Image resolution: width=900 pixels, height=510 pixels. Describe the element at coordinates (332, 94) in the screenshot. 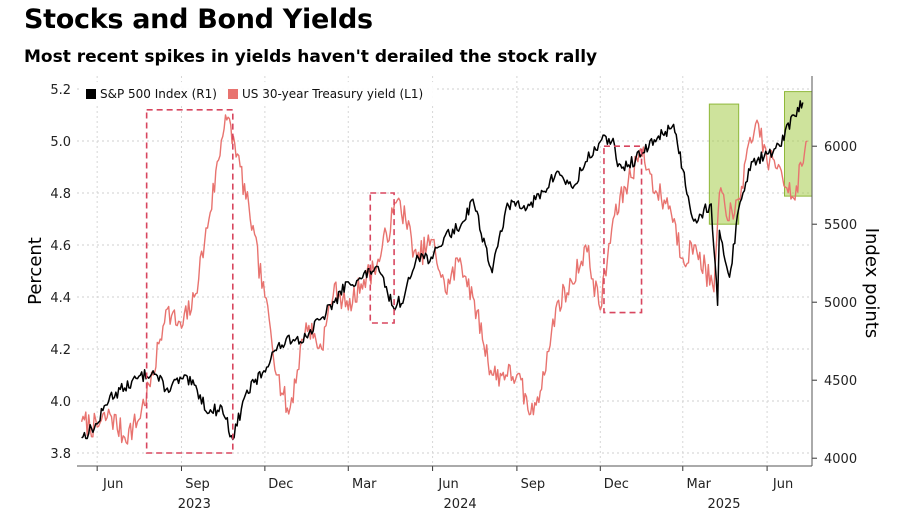

I see `legend-label-treasury: US 30-year Treasury yield (L1)` at that location.